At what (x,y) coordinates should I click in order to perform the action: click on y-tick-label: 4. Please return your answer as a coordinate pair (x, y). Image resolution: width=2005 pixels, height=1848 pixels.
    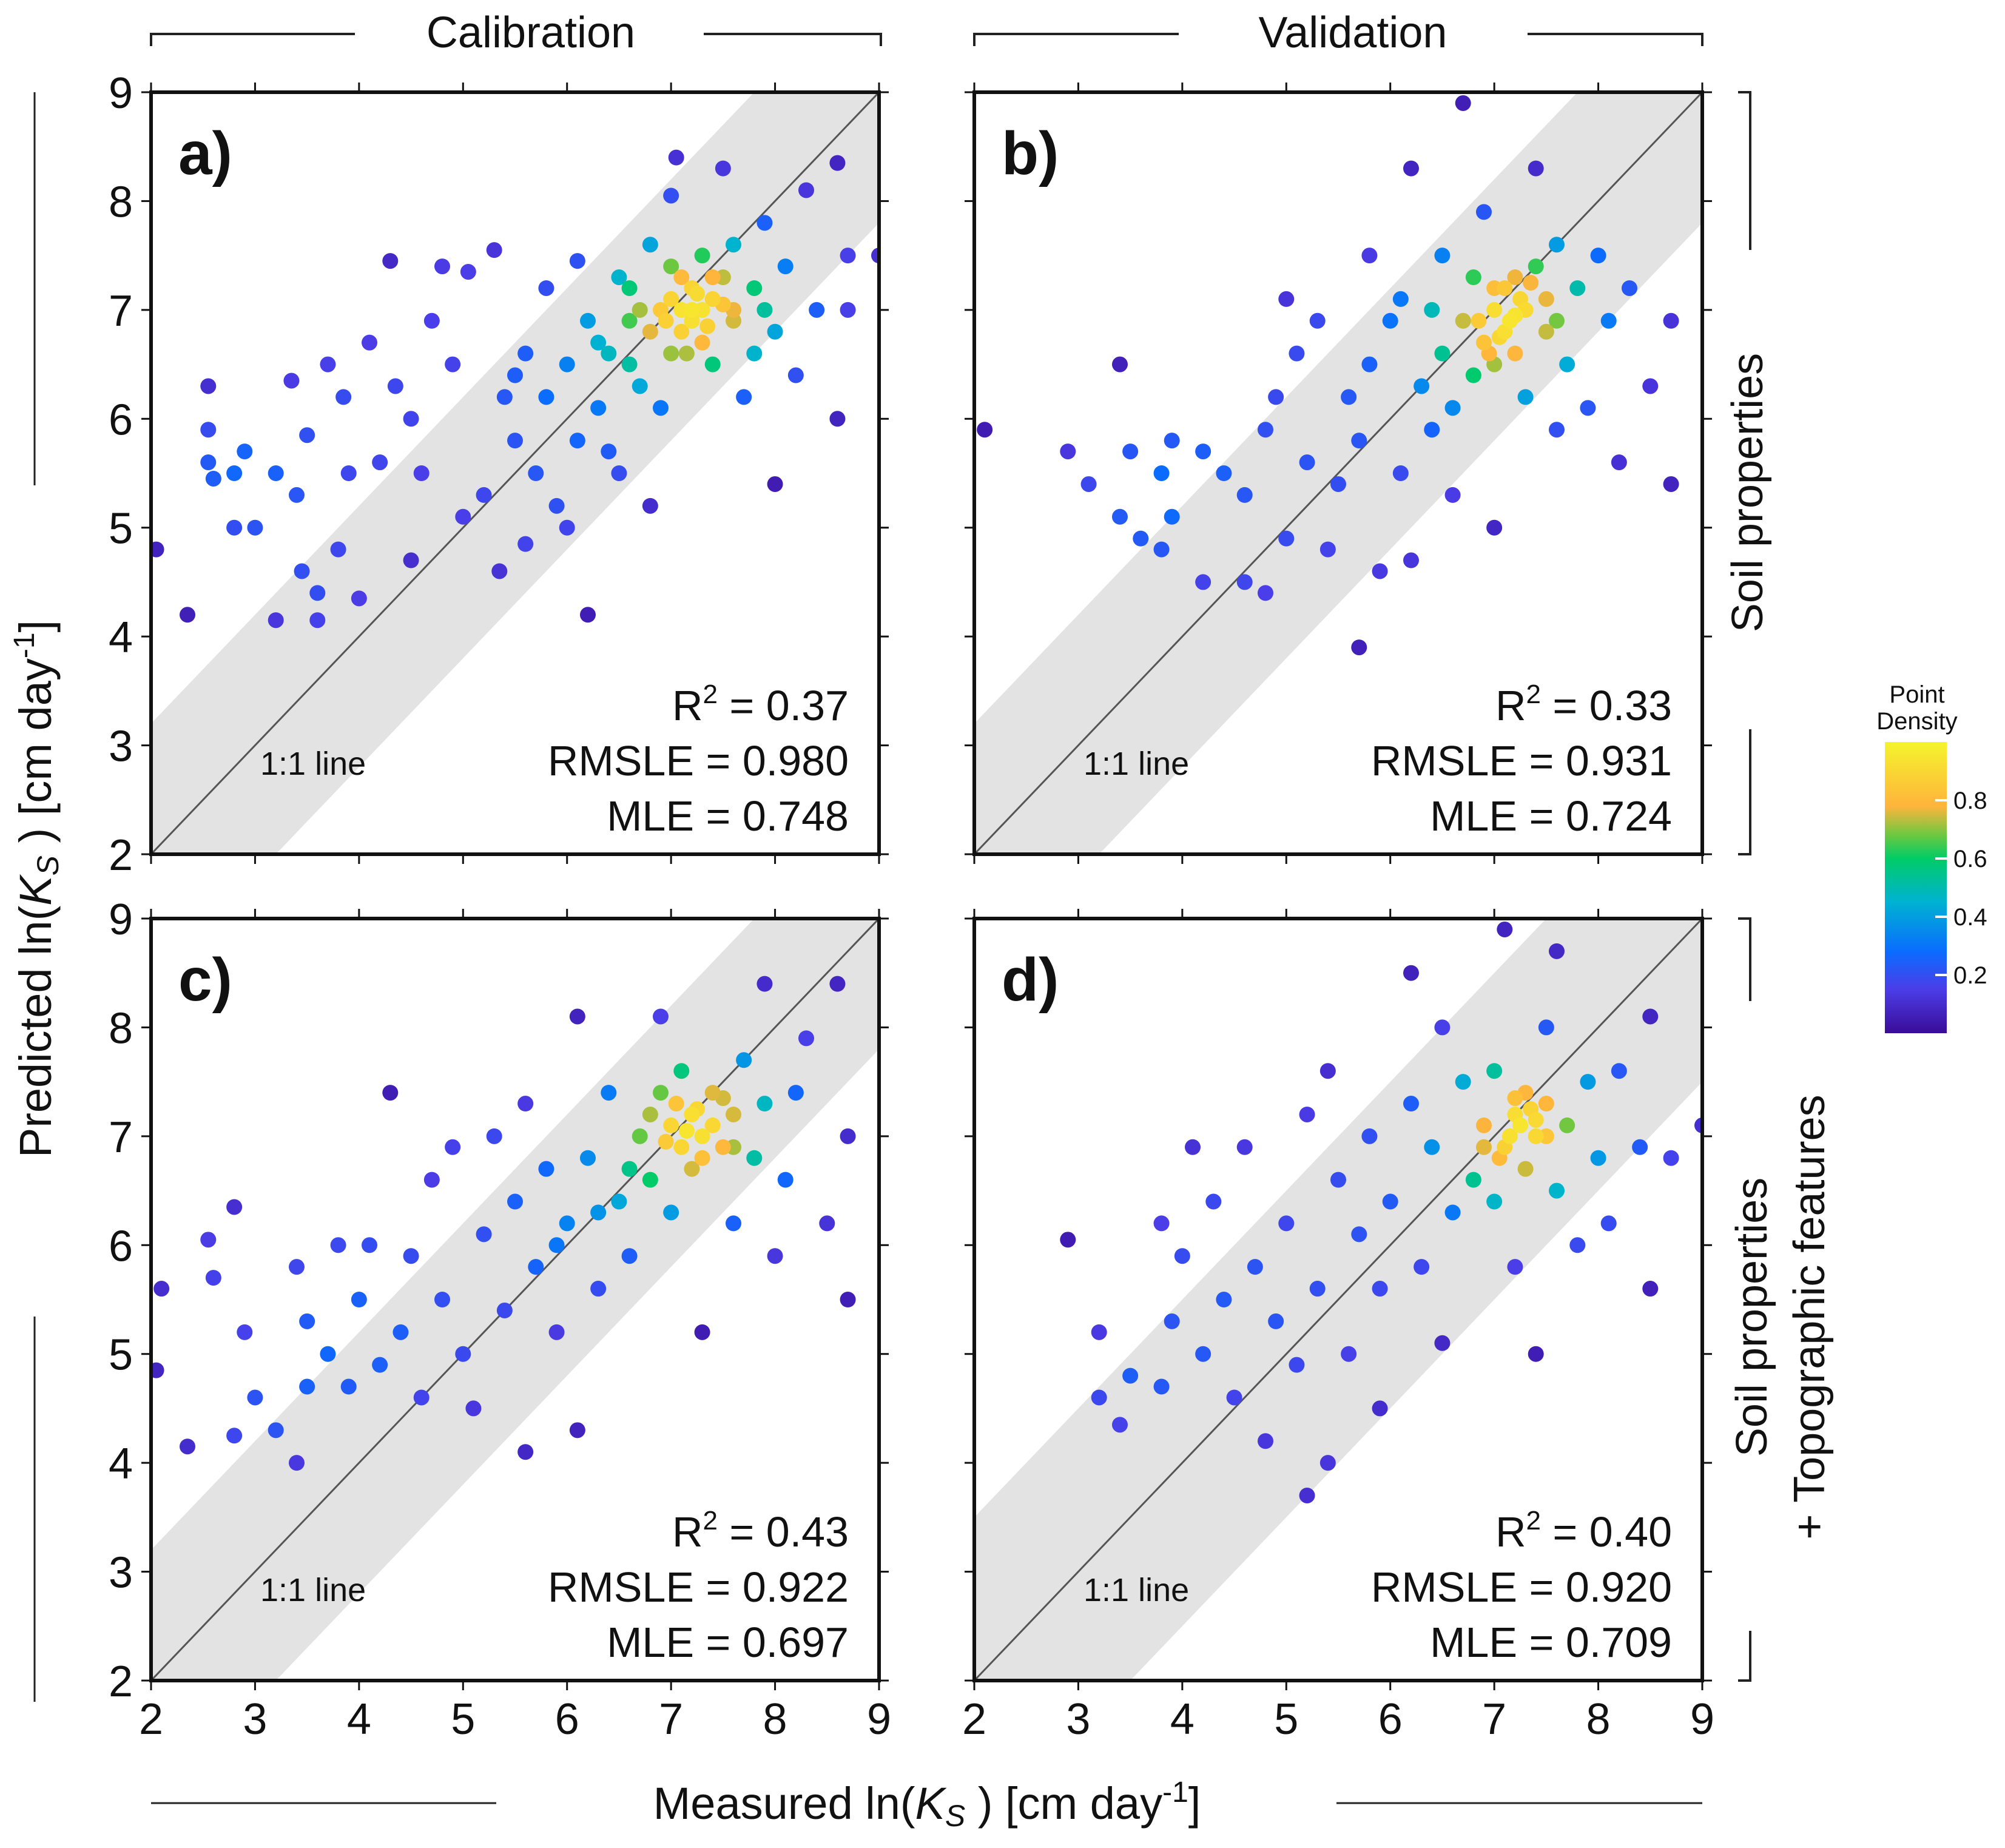
    Looking at the image, I should click on (121, 1464).